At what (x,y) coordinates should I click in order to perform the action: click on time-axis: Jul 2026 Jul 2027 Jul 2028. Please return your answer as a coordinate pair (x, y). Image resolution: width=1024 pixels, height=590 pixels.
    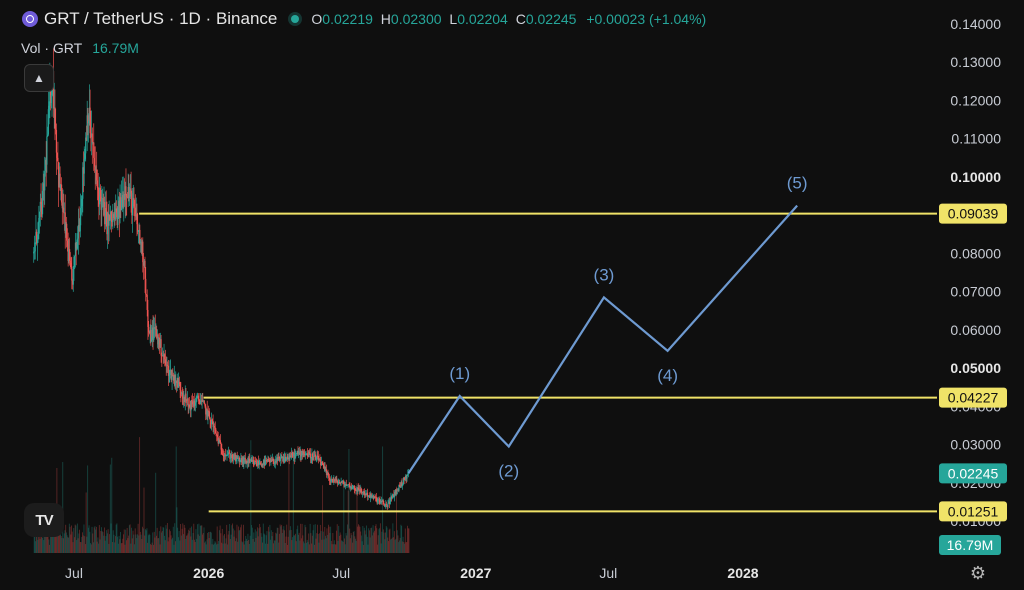
    Looking at the image, I should click on (412, 573).